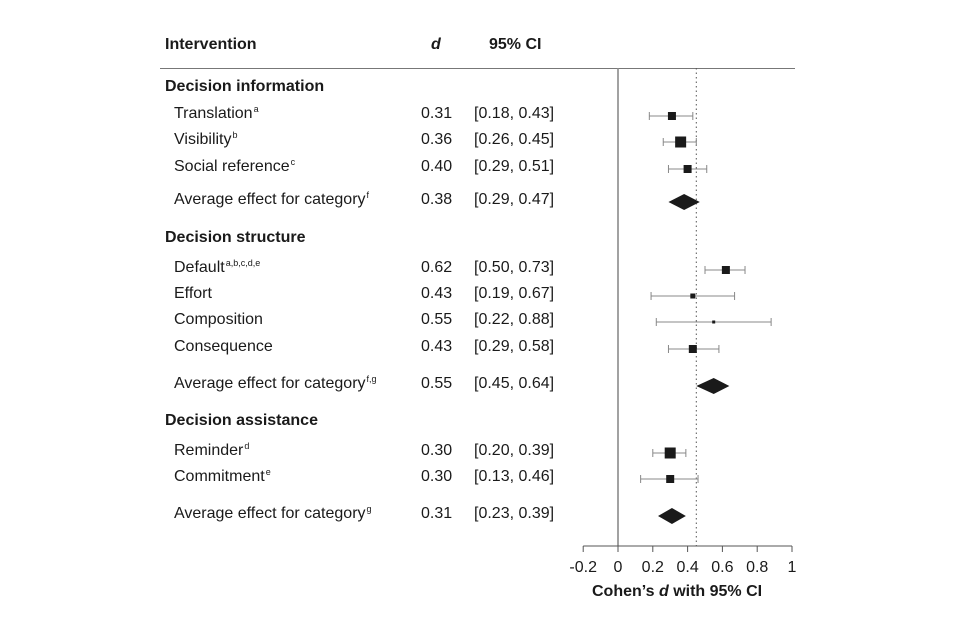 The height and width of the screenshot is (640, 960). I want to click on label-text: Decision assistance, so click(241, 420).